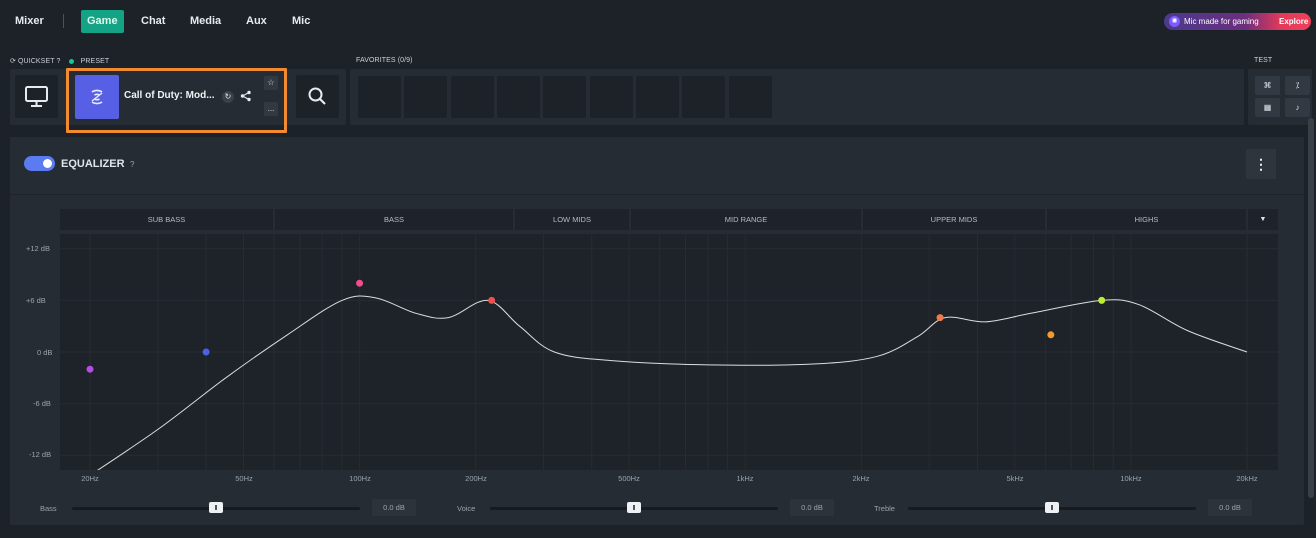  I want to click on scrollbar, so click(1311, 308).